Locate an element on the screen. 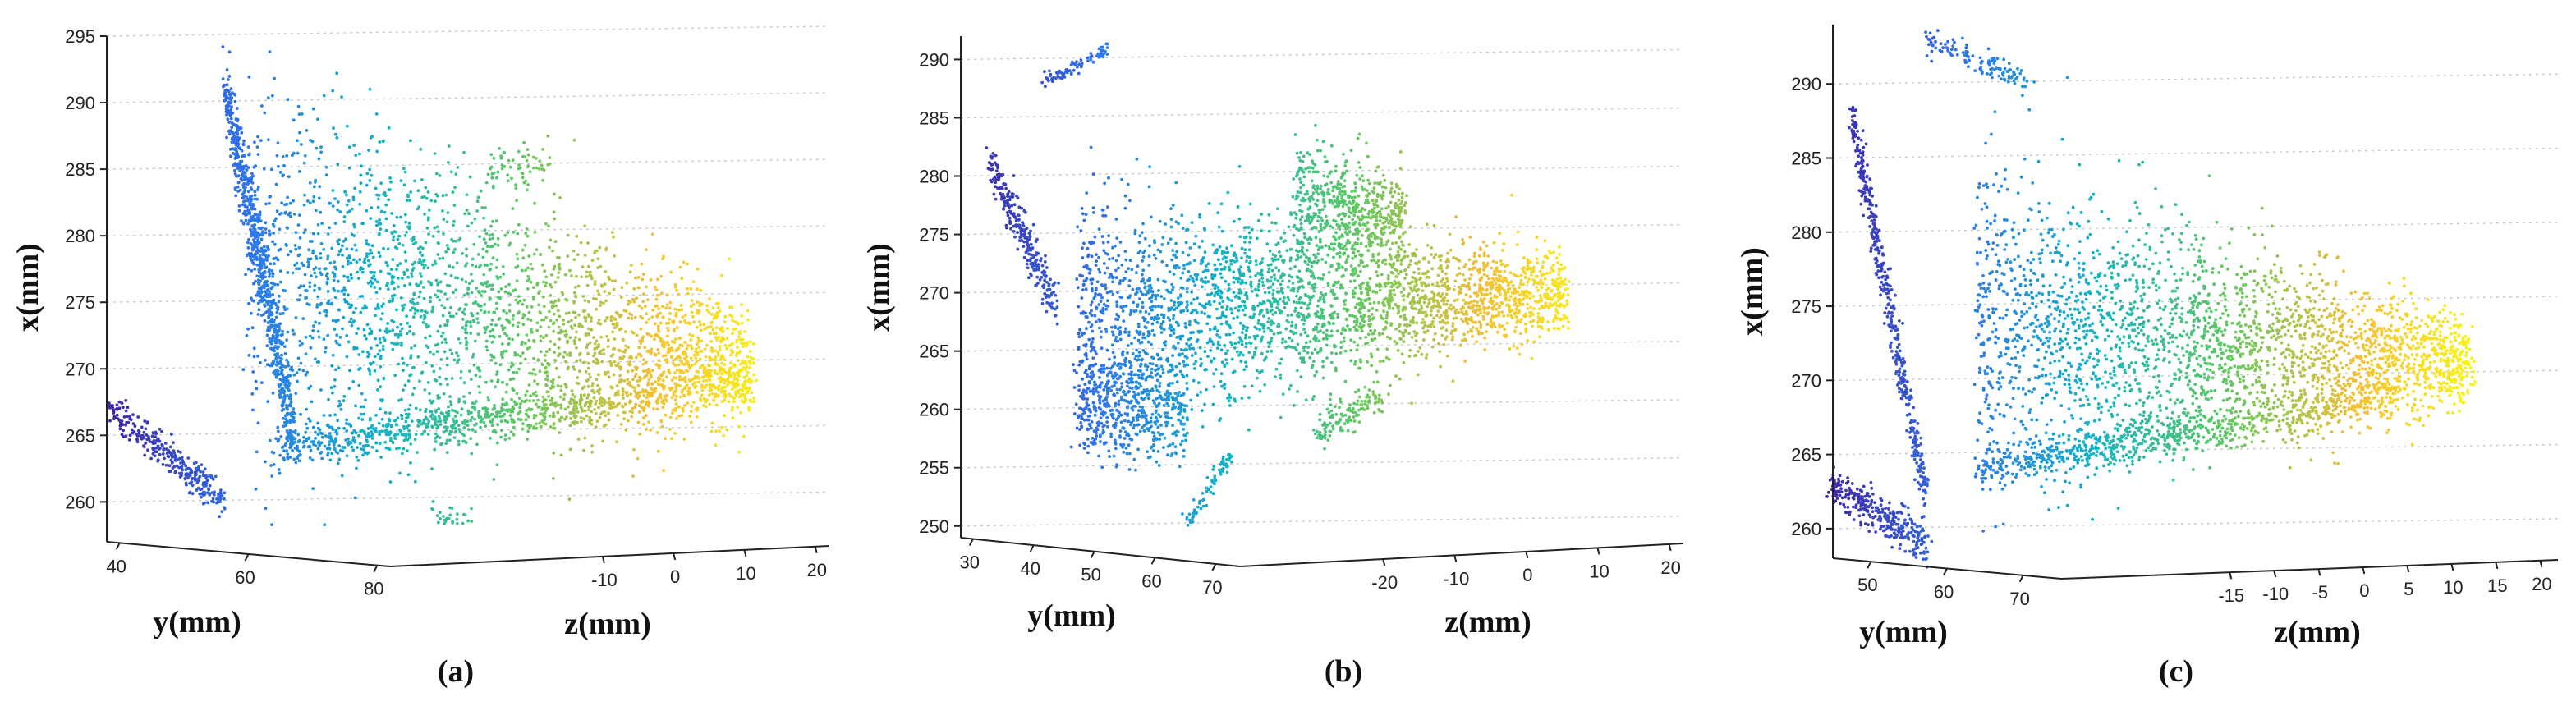 The image size is (2576, 706). xlabel-a: z(mm) is located at coordinates (607, 624).